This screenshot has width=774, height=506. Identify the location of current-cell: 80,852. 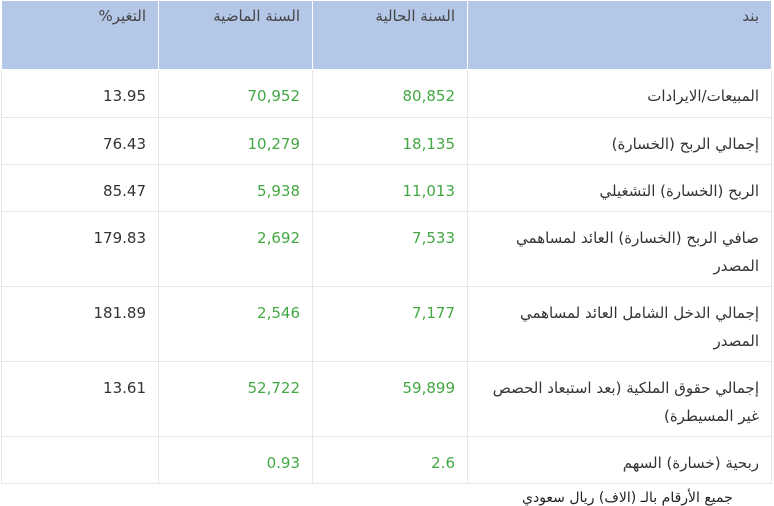
(390, 93).